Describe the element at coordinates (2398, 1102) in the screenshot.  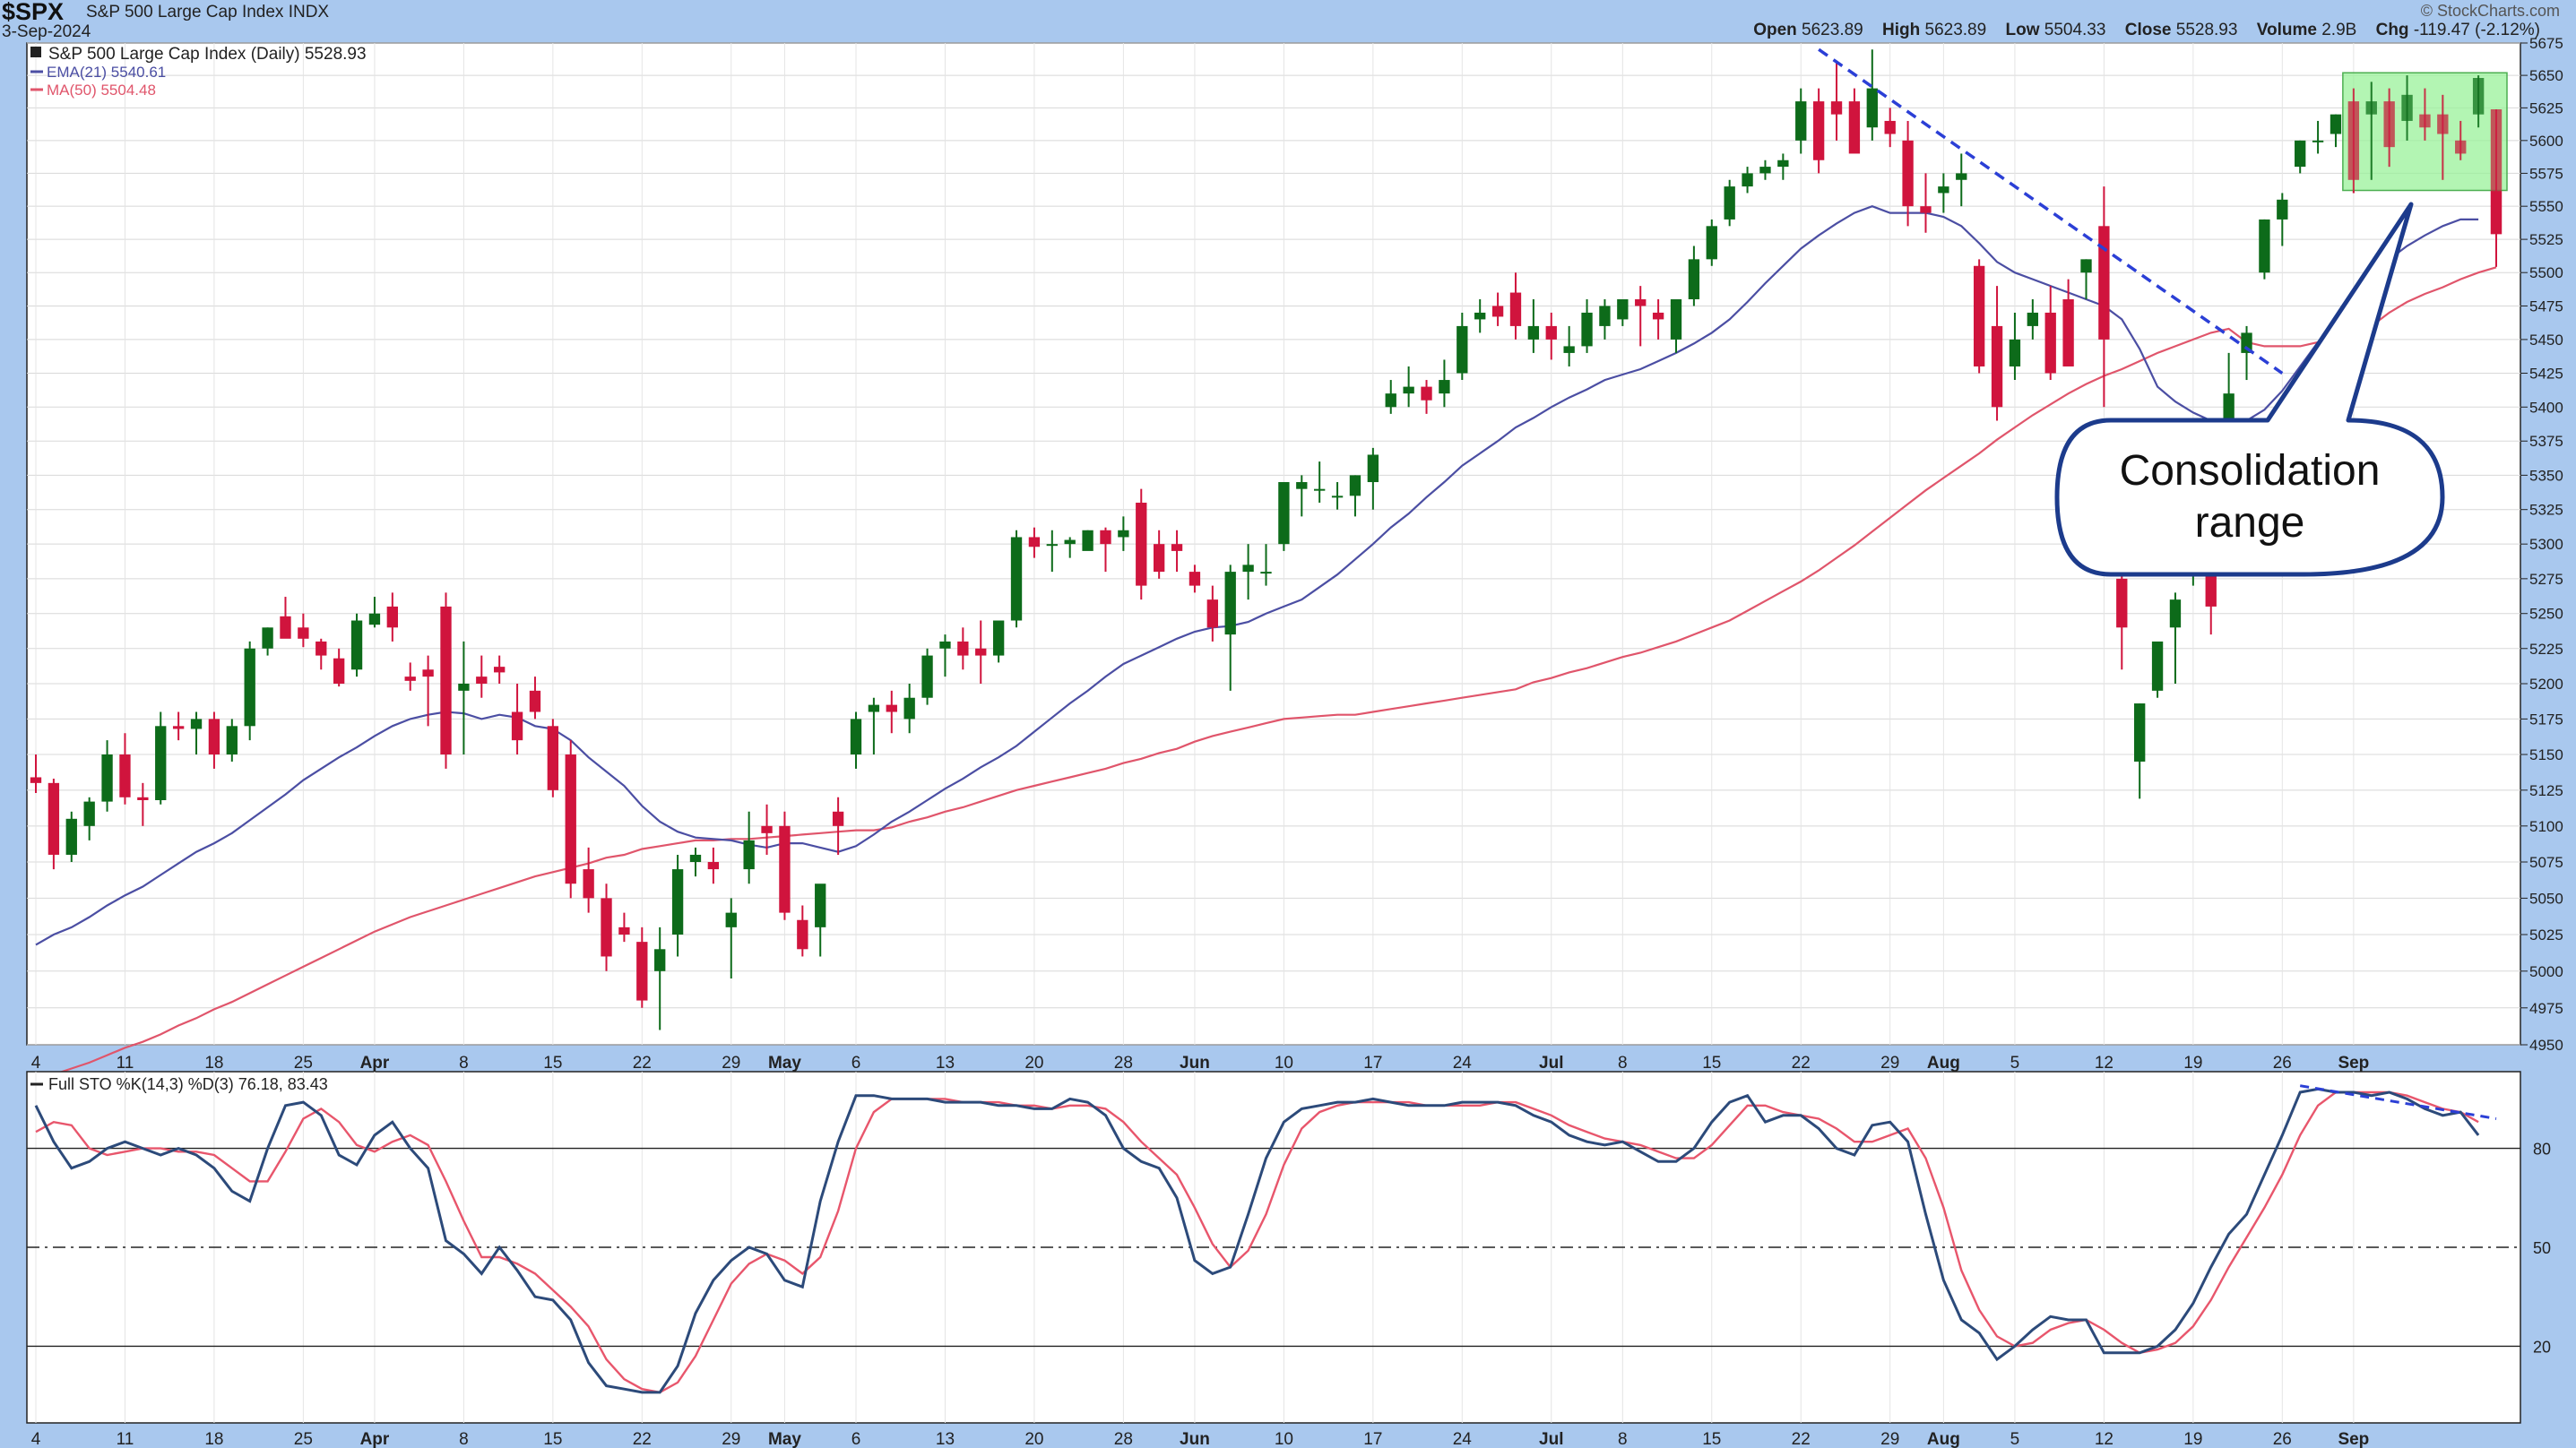
I see `sto-divergence-line` at that location.